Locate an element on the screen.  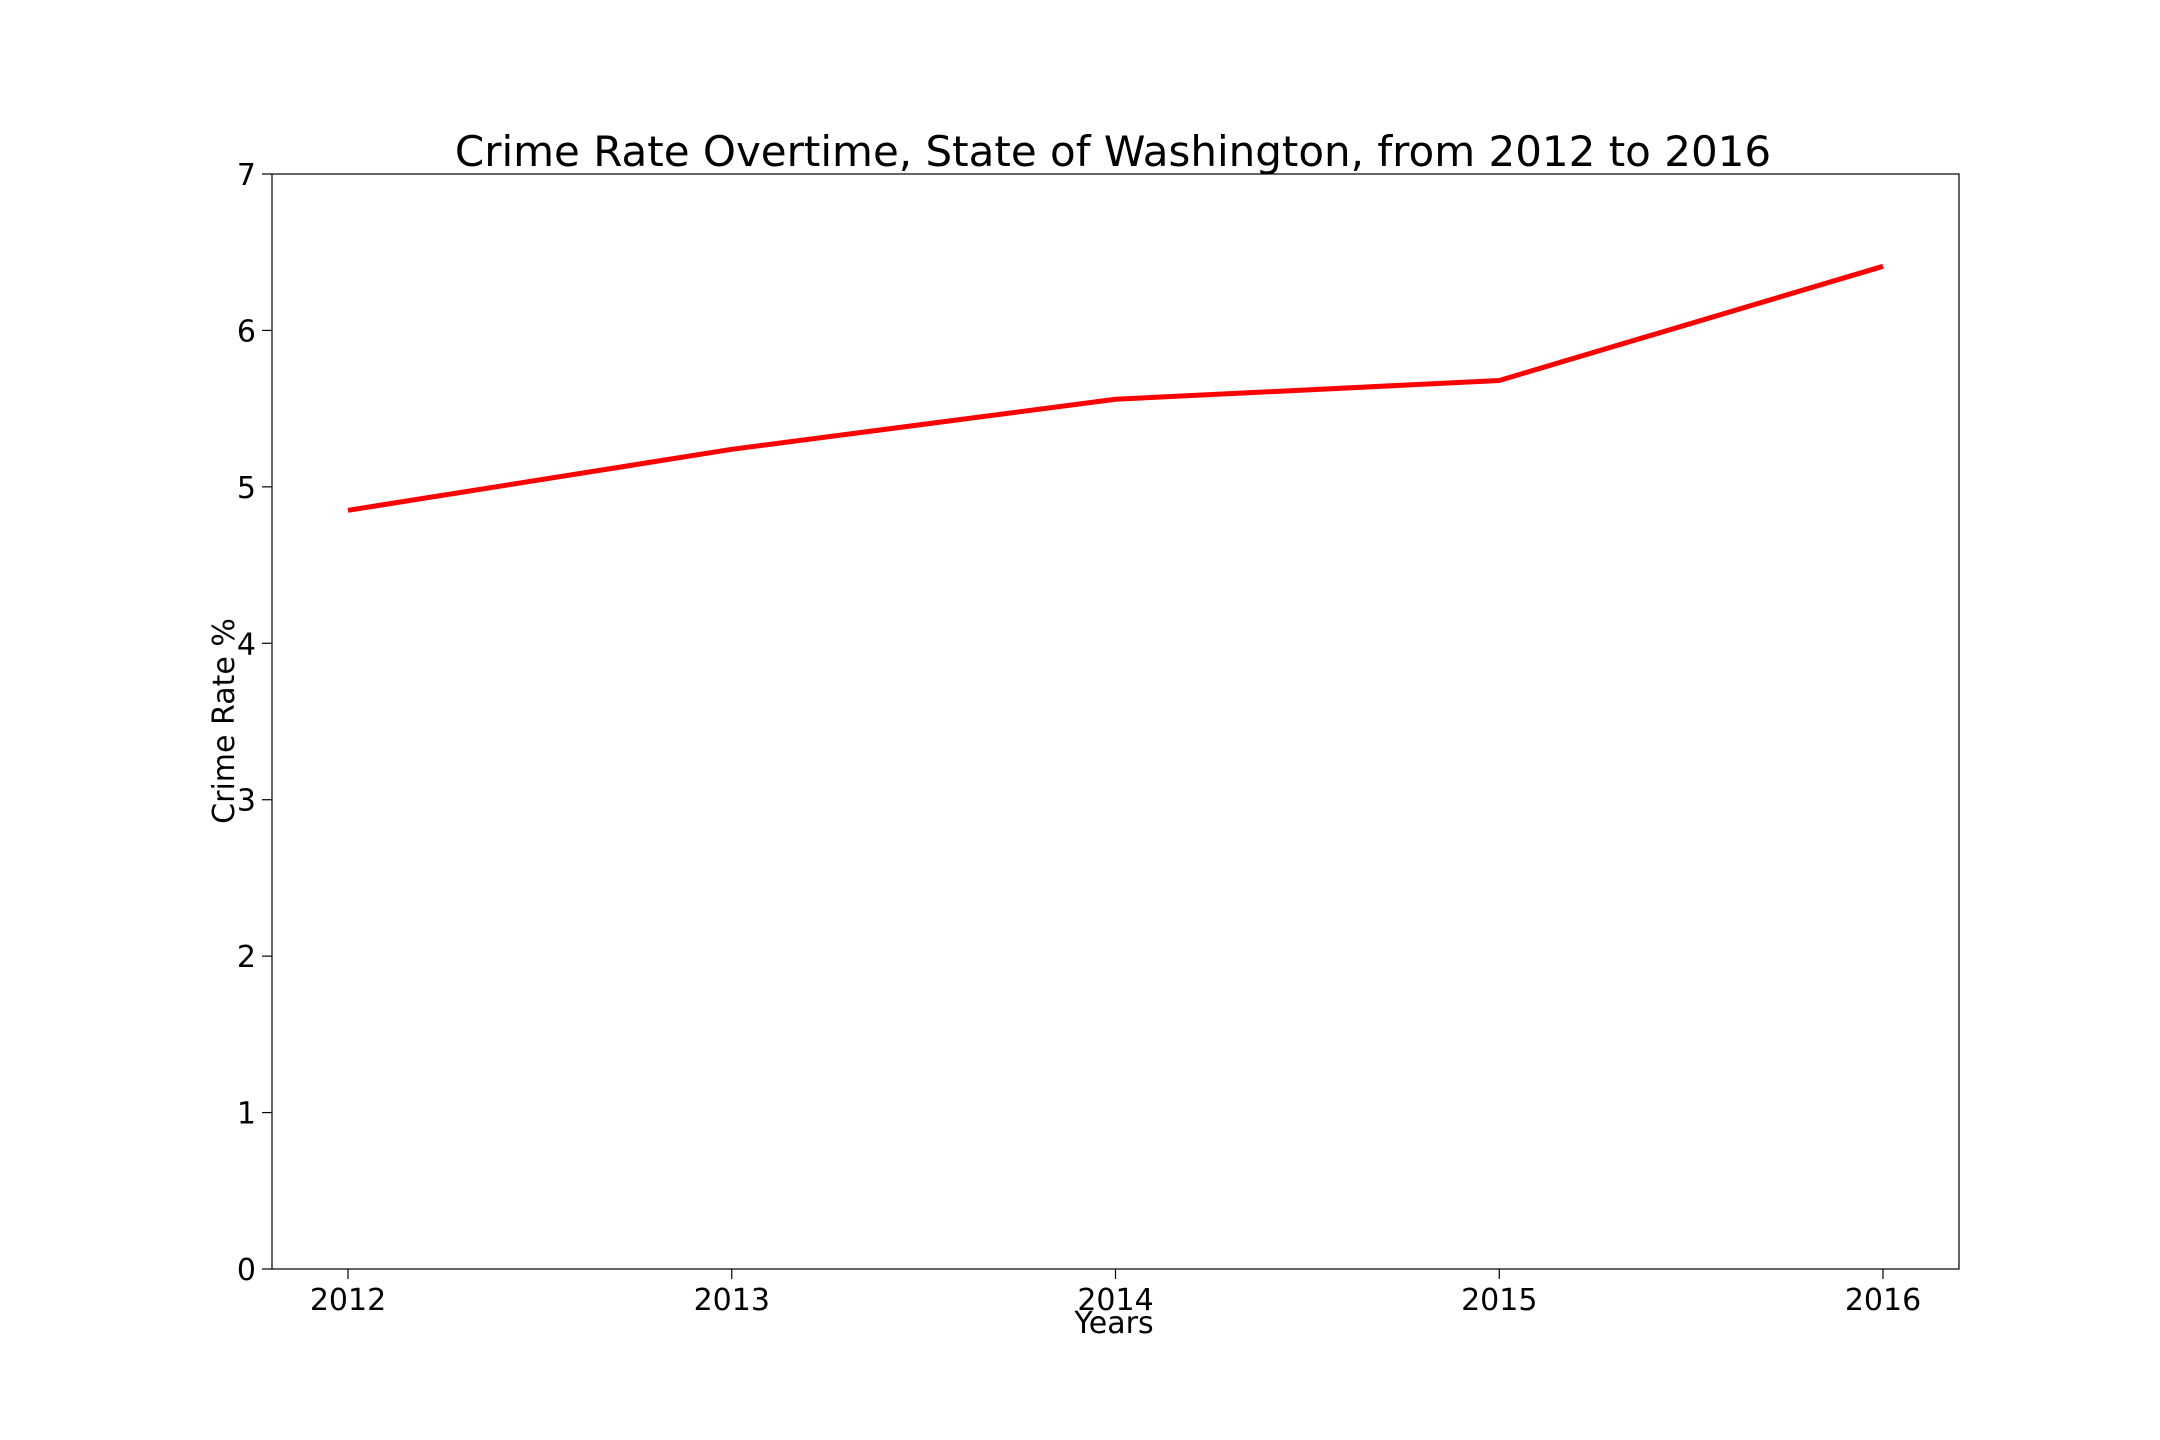
y-axis: 0 1 2 3 4 5 6 7 is located at coordinates (254, 723).